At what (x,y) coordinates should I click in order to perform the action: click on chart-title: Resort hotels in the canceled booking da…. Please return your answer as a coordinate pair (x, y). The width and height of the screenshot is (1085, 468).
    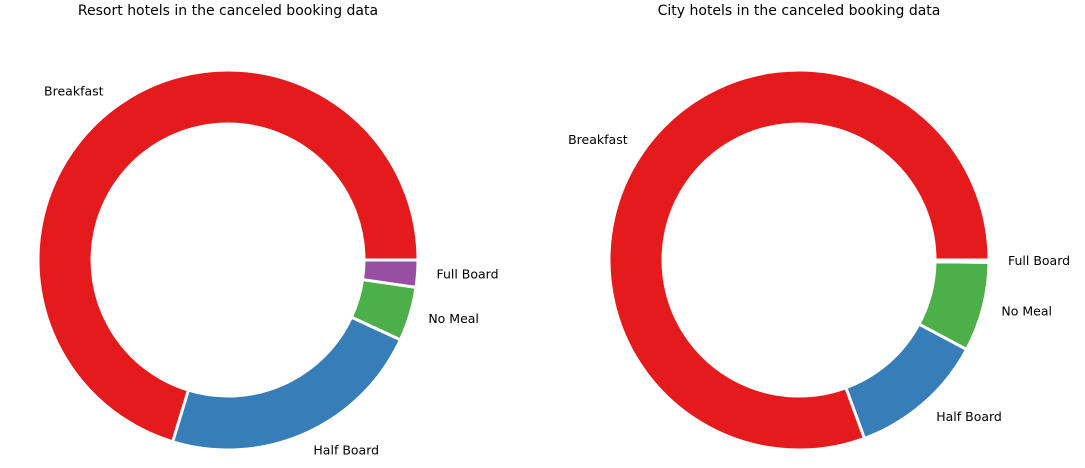
    Looking at the image, I should click on (228, 11).